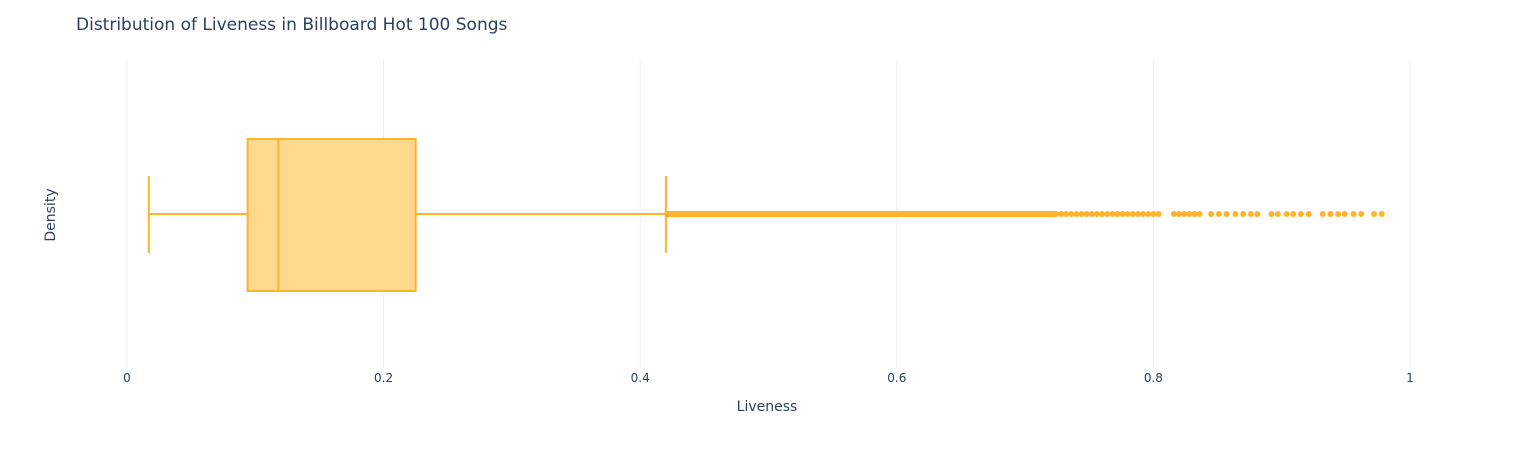 The width and height of the screenshot is (1532, 450). I want to click on x-tick-label: 0, so click(127, 378).